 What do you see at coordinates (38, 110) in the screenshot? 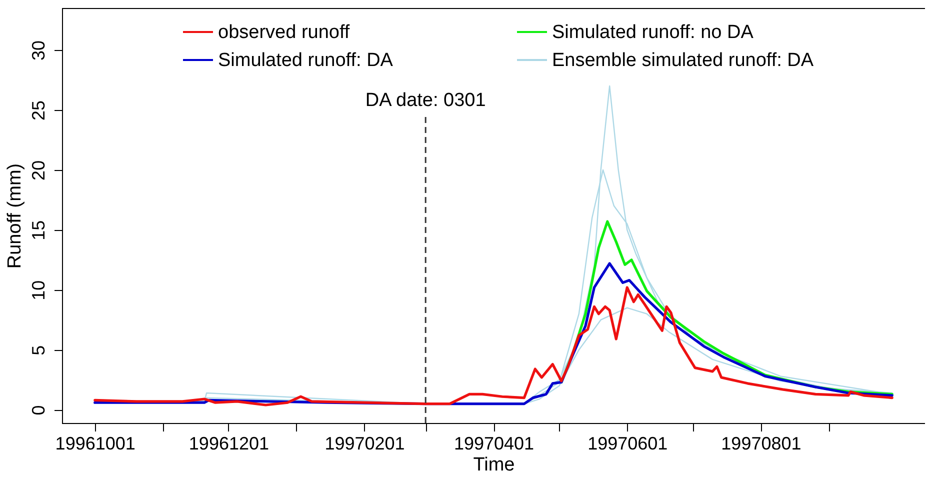
I see `y-tick-label: 25` at bounding box center [38, 110].